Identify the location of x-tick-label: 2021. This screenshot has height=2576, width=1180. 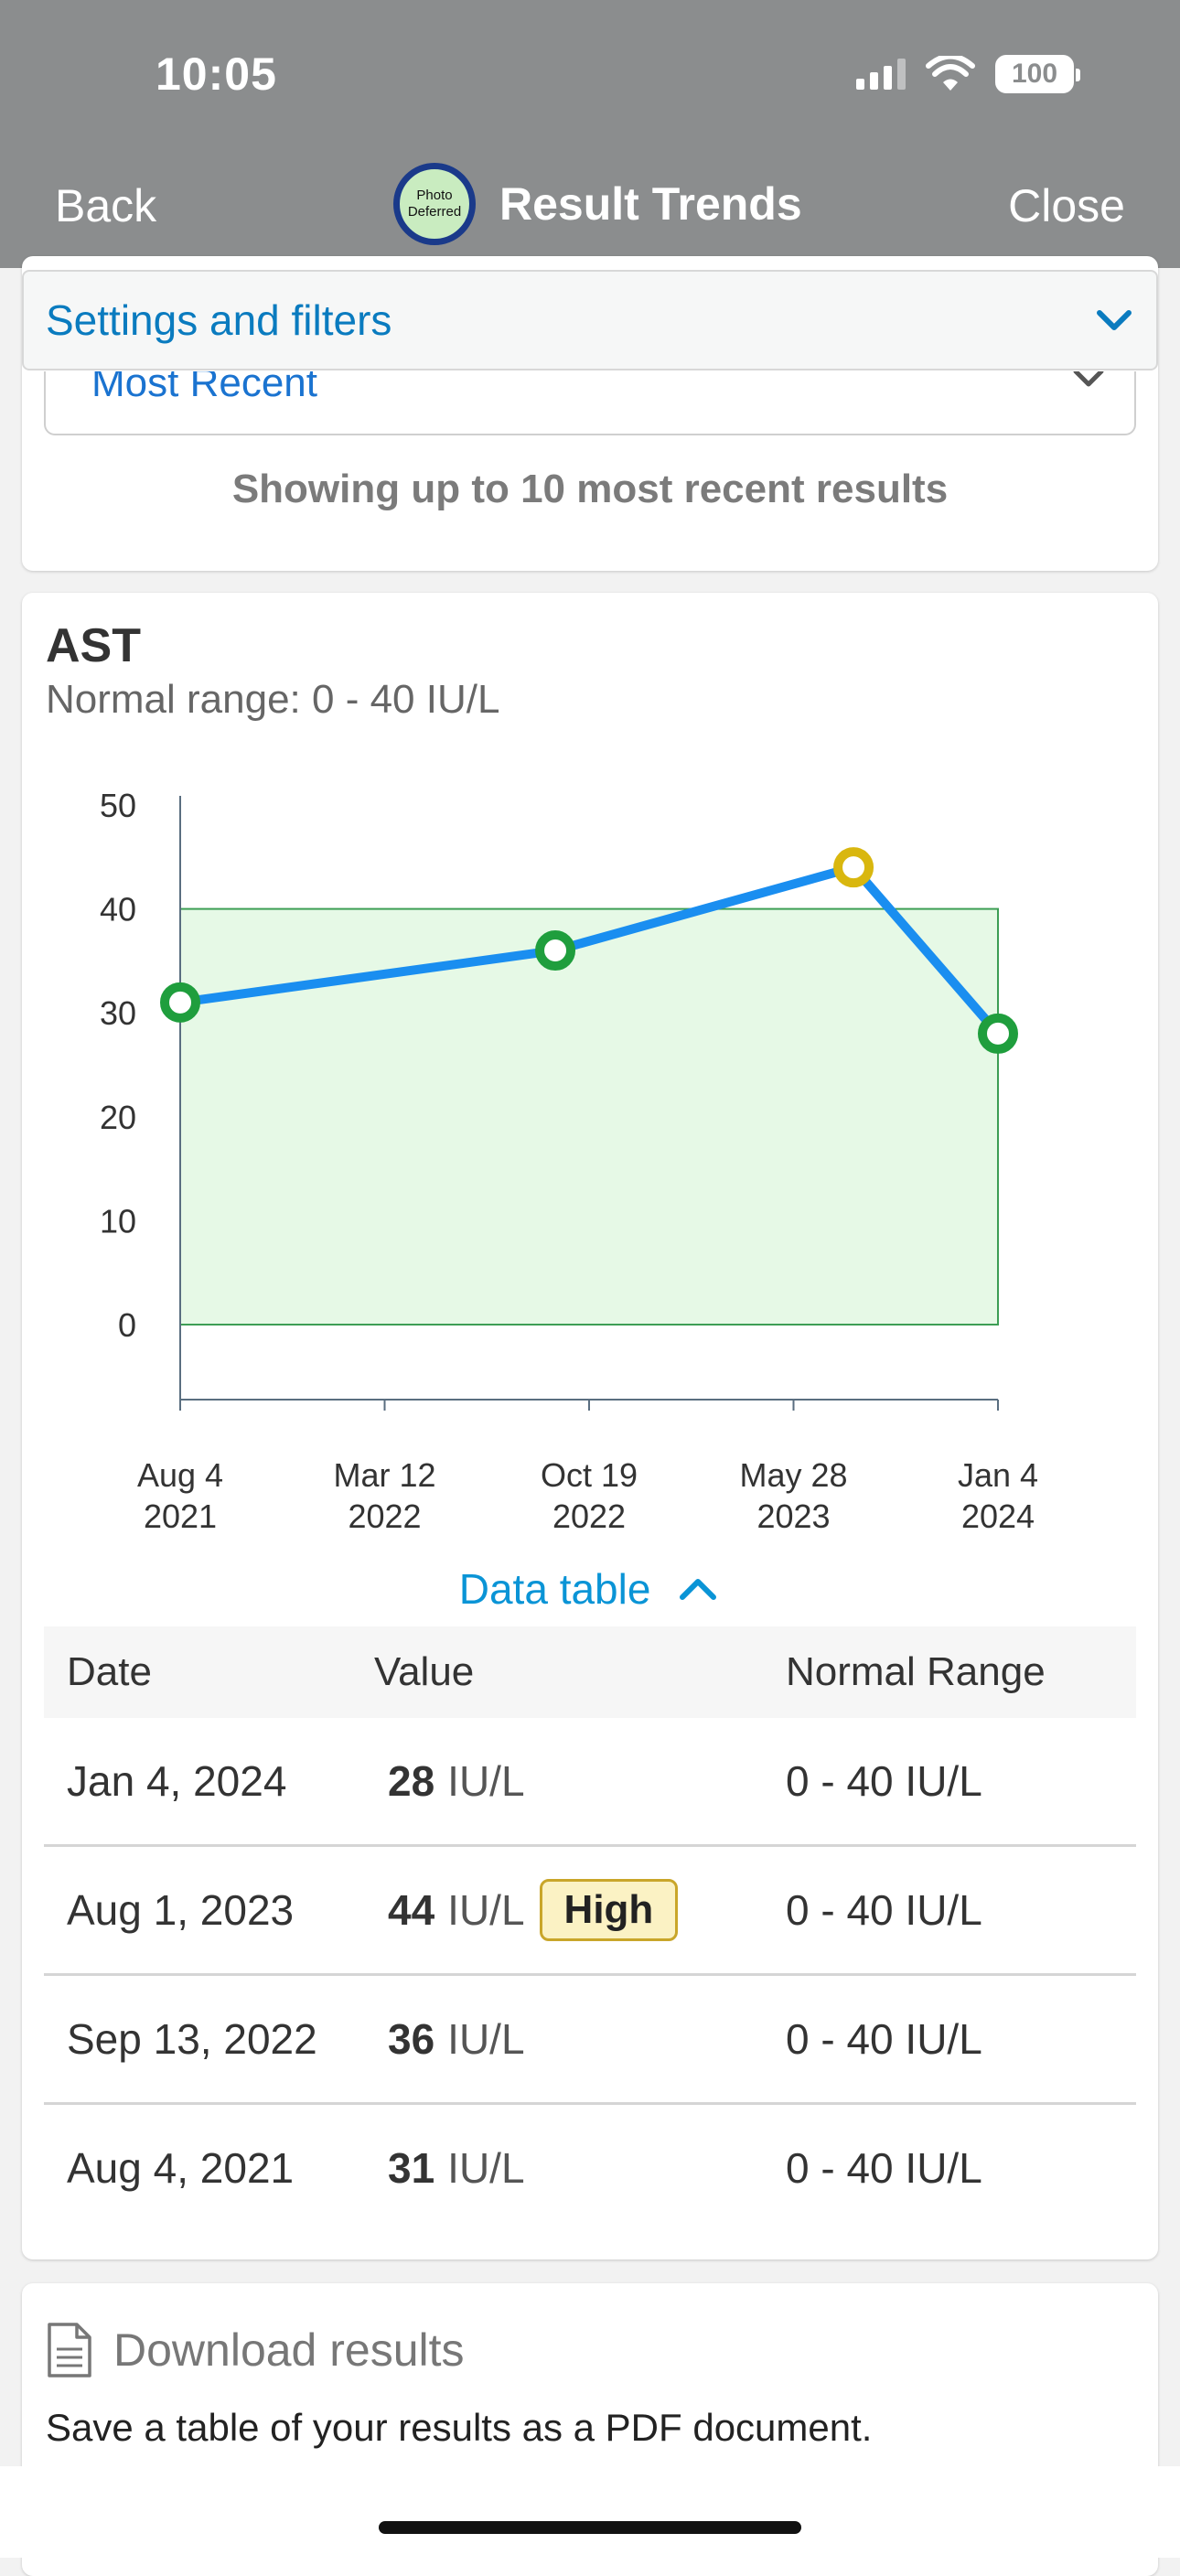
(180, 1516).